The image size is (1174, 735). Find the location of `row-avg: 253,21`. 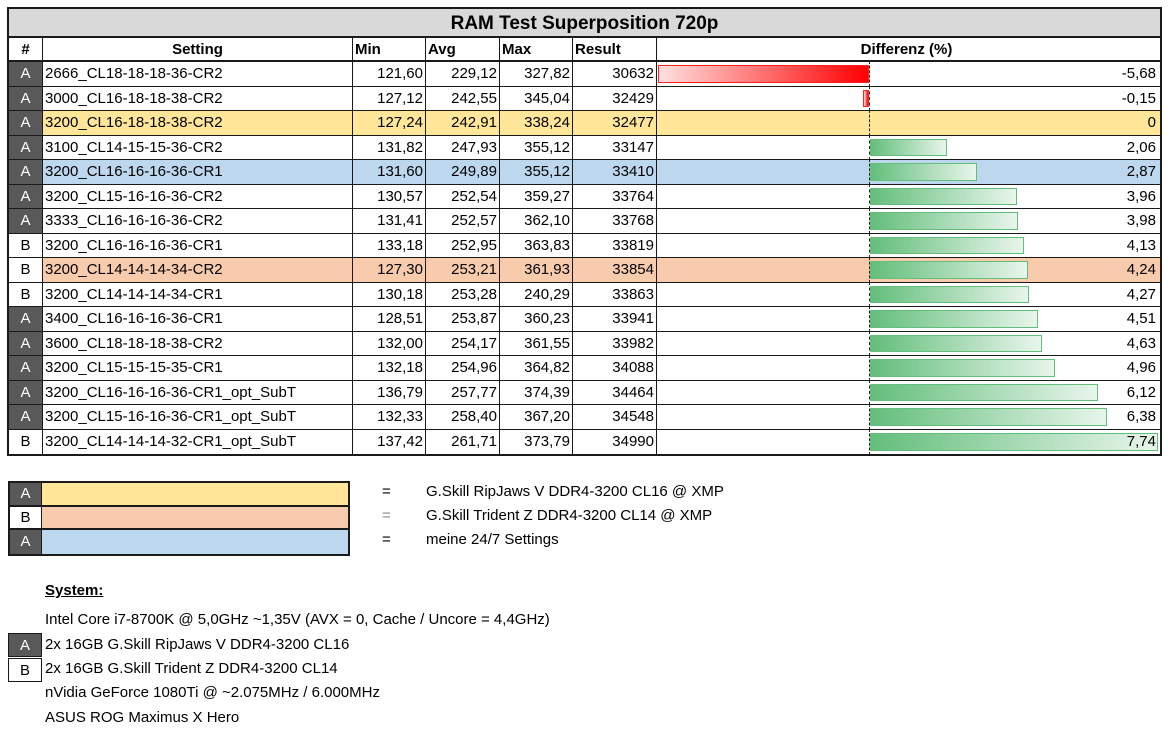

row-avg: 253,21 is located at coordinates (463, 270).